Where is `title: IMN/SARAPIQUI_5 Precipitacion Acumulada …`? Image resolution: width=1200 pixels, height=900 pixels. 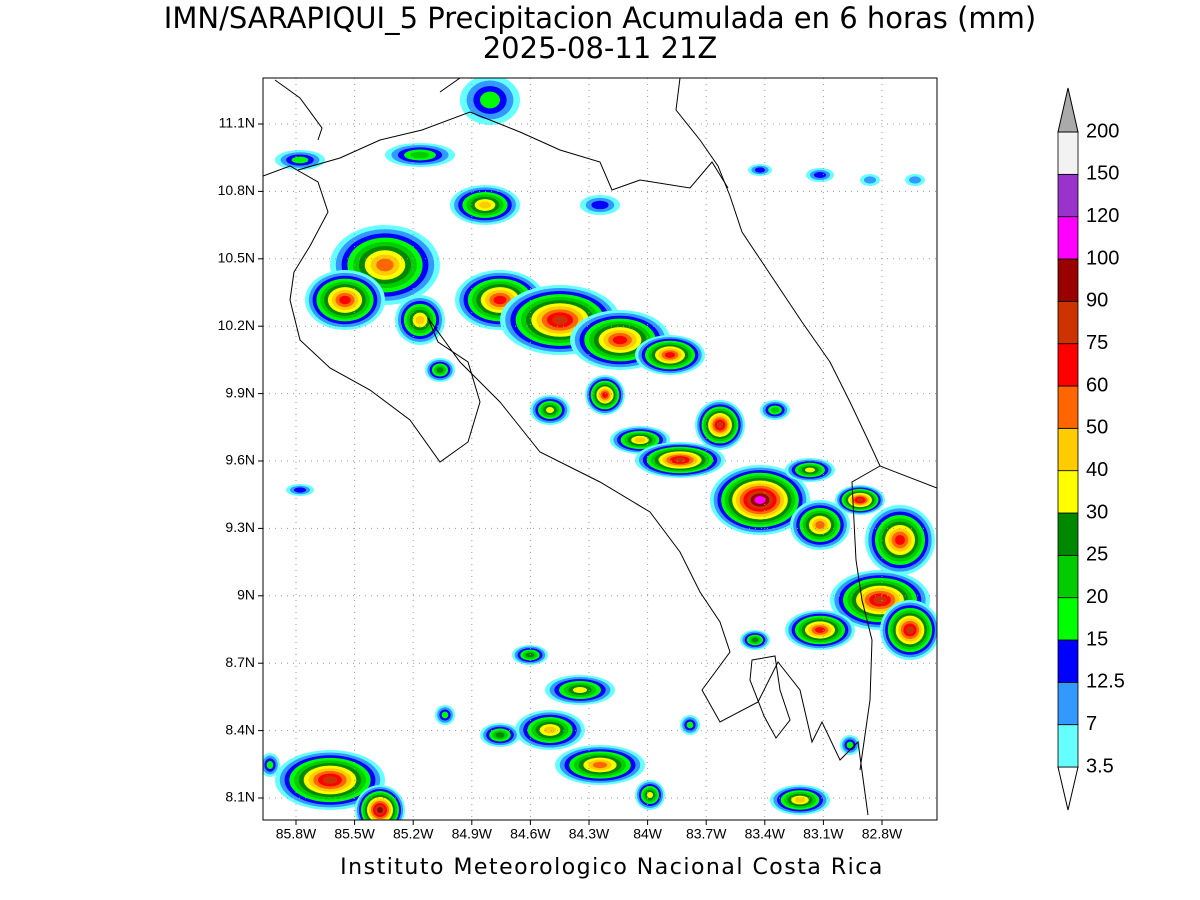
title: IMN/SARAPIQUI_5 Precipitacion Acumulada … is located at coordinates (600, 18).